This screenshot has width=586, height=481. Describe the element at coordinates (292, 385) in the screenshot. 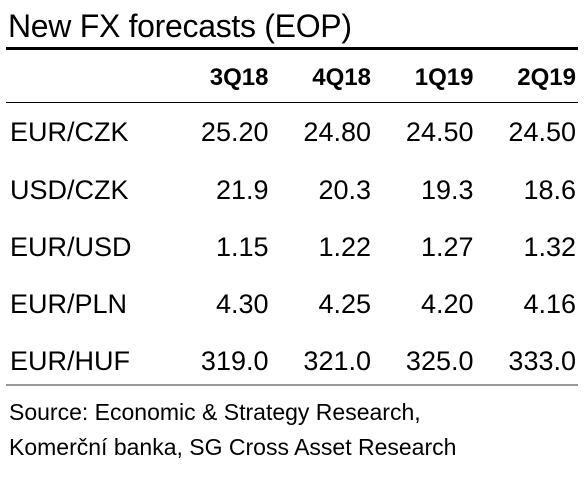

I see `source-rule` at that location.